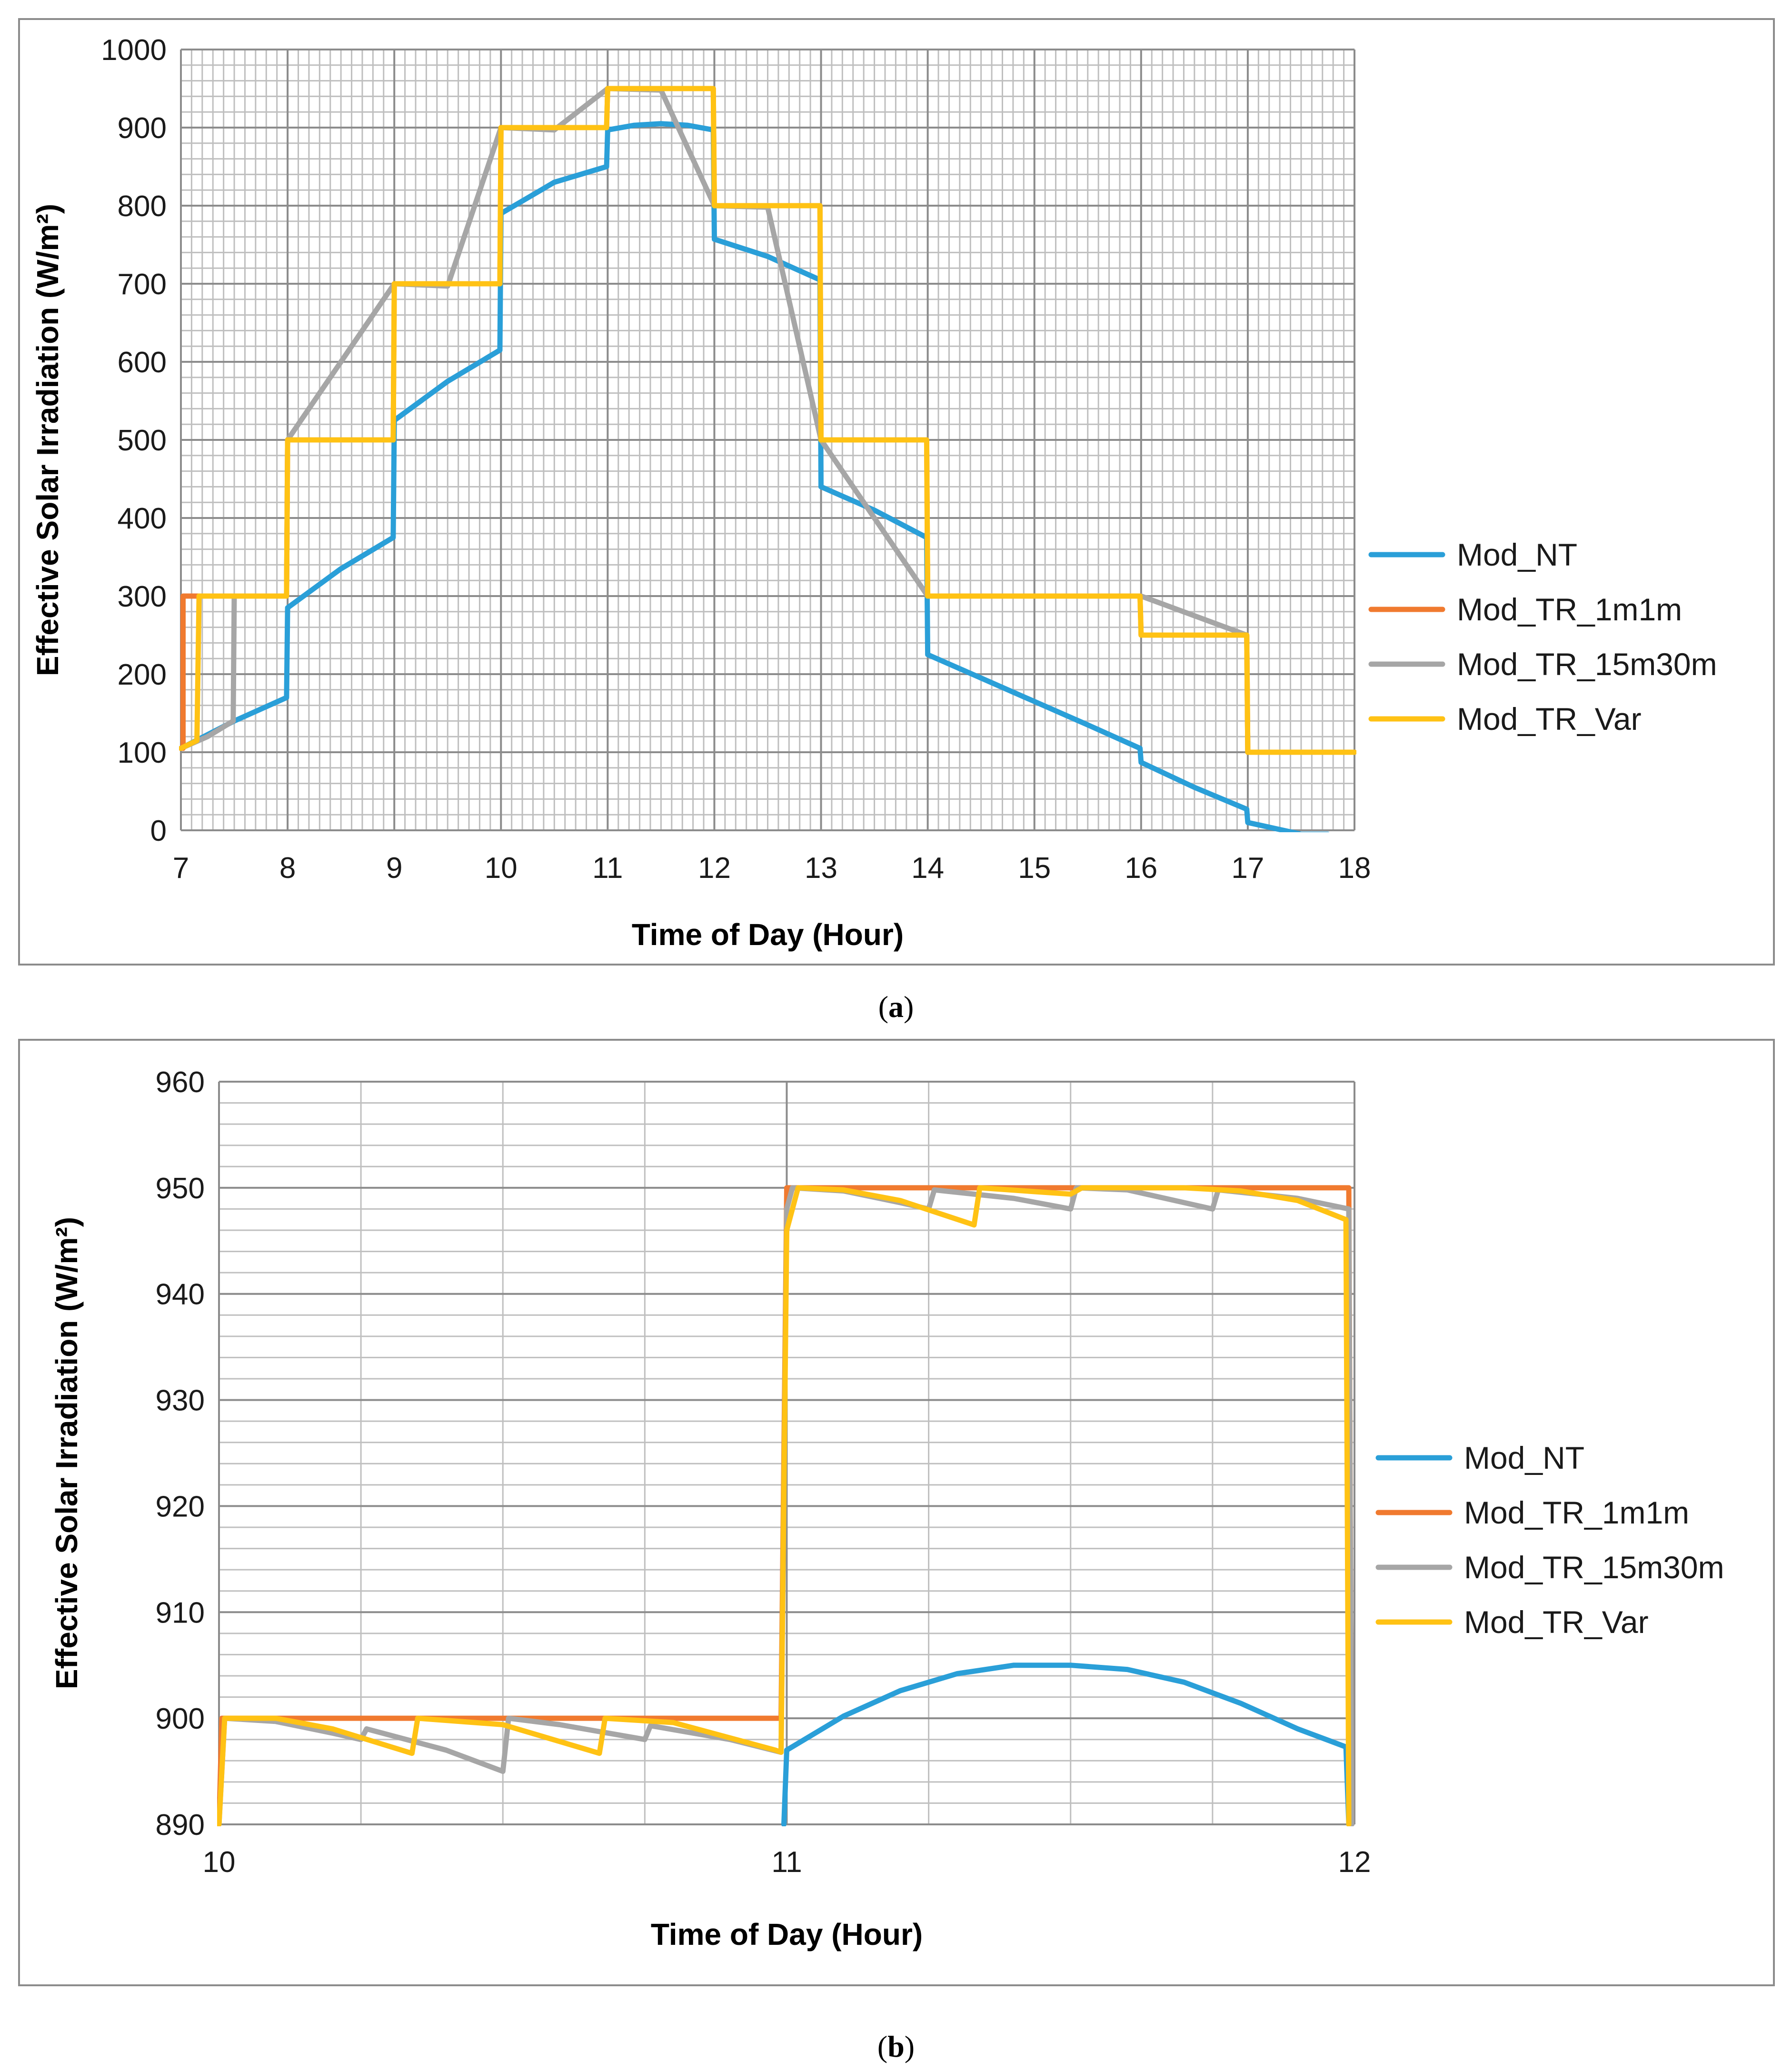  Describe the element at coordinates (142, 440) in the screenshot. I see `y-tick-label: 500` at that location.